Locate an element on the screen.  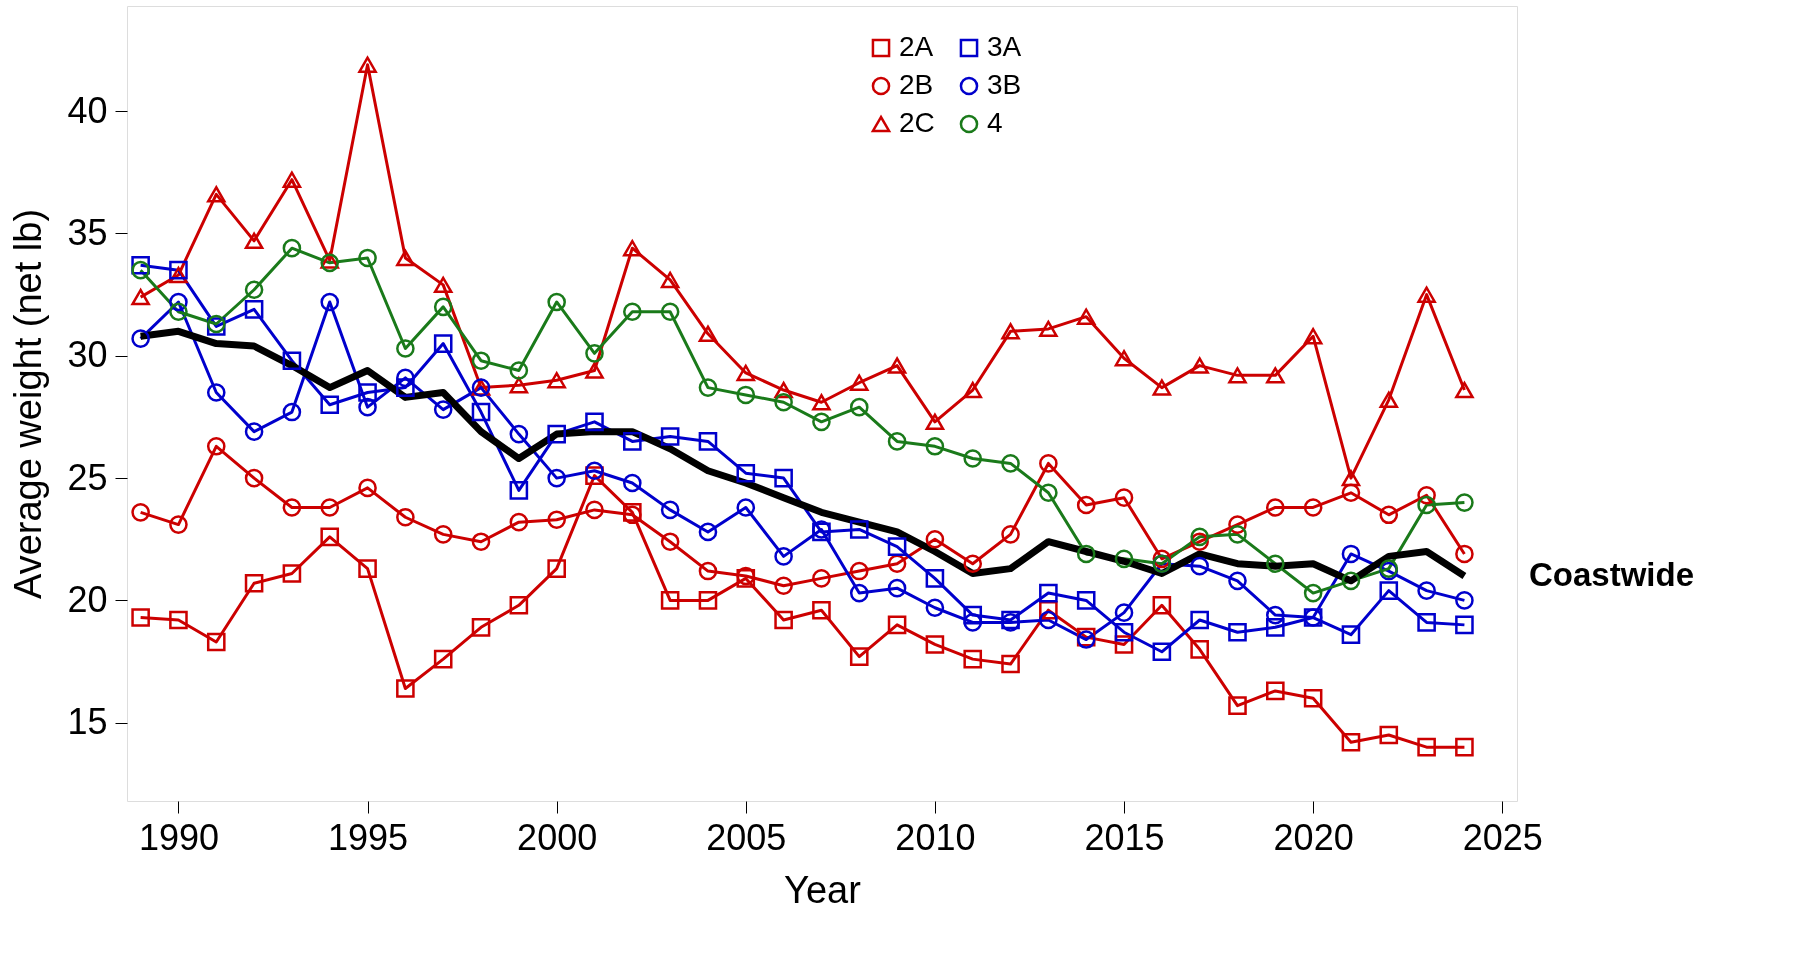
x-tick-label: 2025 is located at coordinates (1502, 837).